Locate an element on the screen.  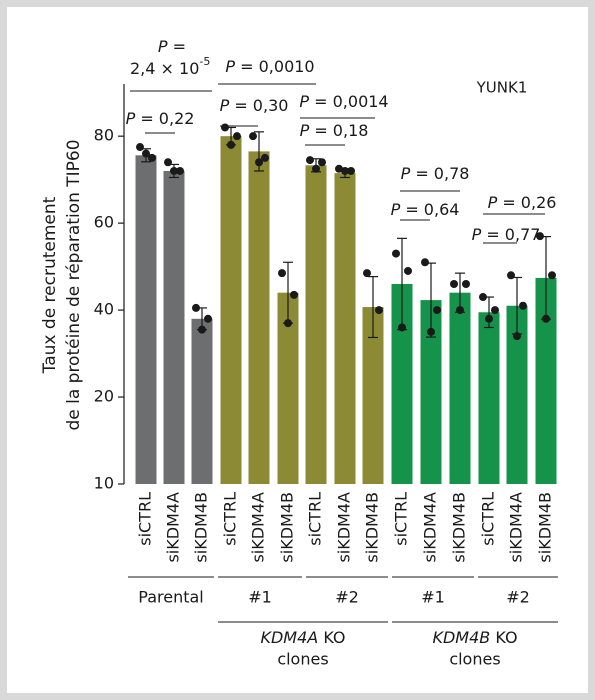
stat-value: 2,4 × 10⁻⁵ is located at coordinates (170, 66).